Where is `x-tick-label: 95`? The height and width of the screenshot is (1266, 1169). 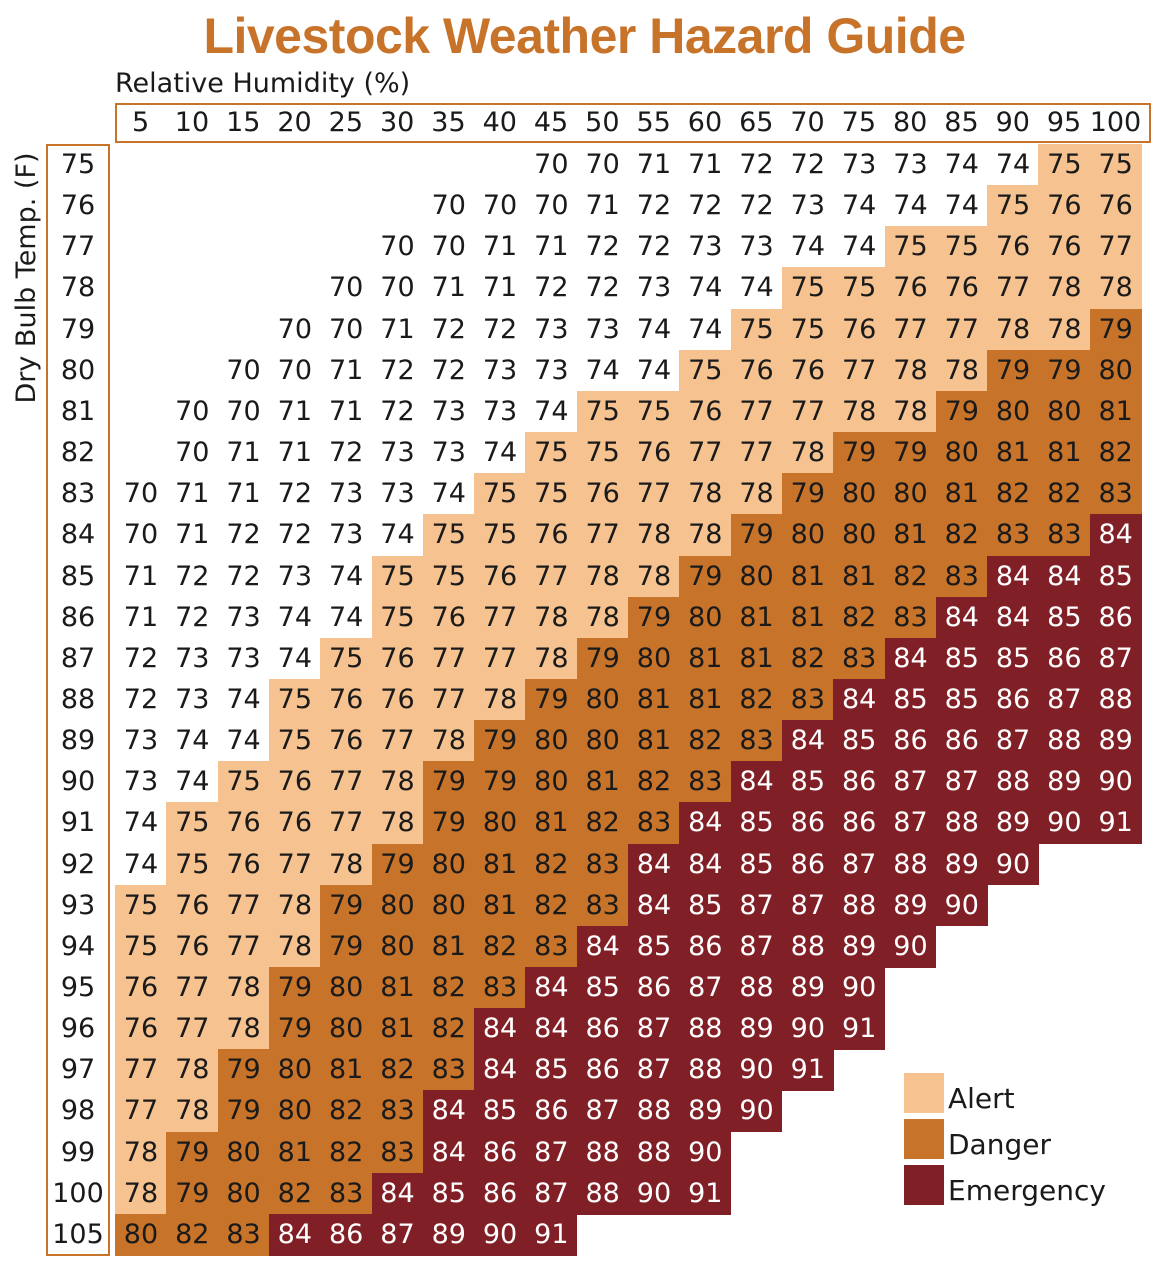
x-tick-label: 95 is located at coordinates (1064, 122).